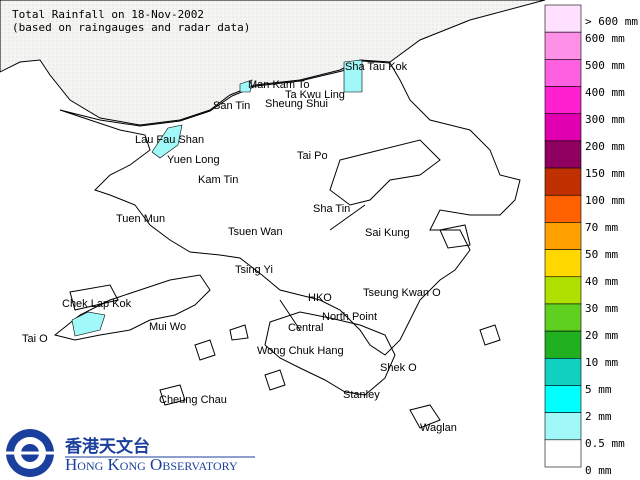 This screenshot has width=640, height=480. I want to click on place-label: Yuen Long, so click(193, 160).